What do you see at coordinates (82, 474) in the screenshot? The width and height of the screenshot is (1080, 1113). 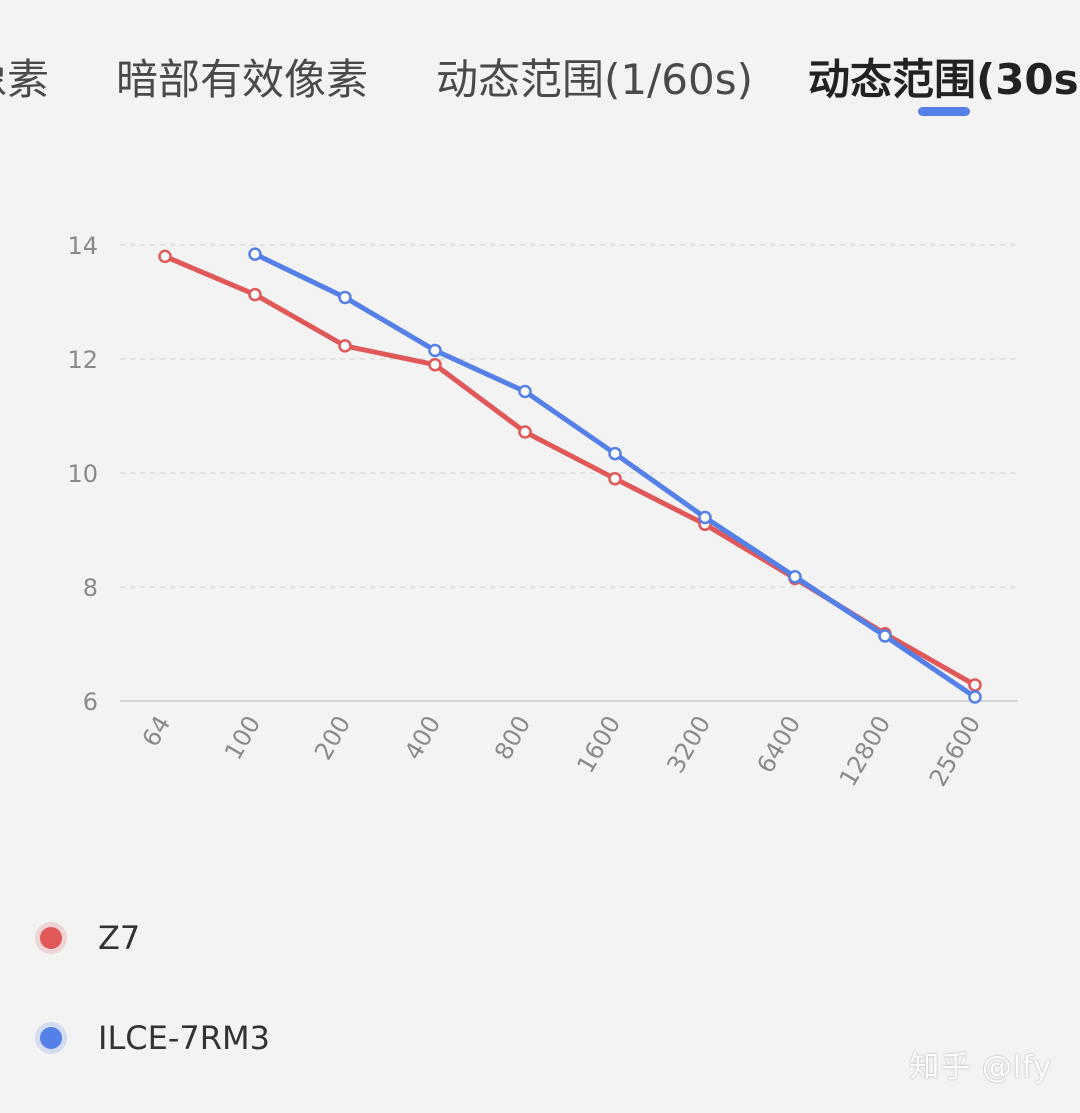 I see `y-tick-label: 10` at bounding box center [82, 474].